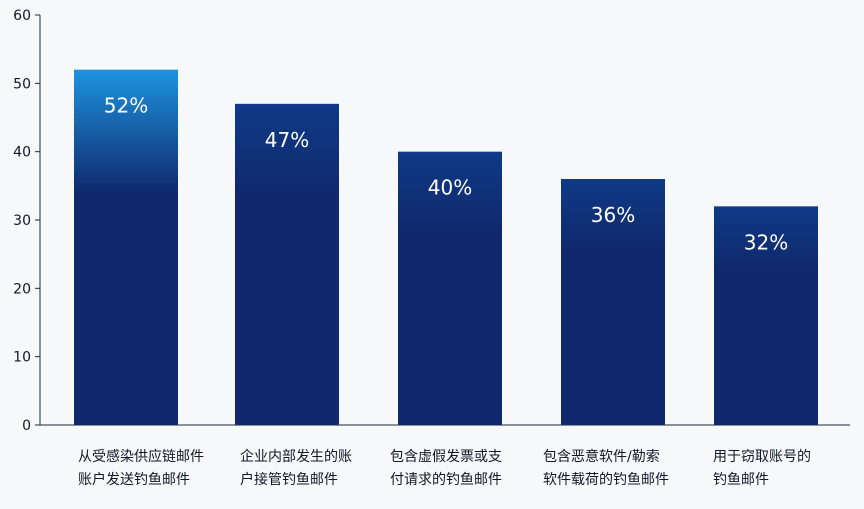  Describe the element at coordinates (446, 479) in the screenshot. I see `x-category-label-line: 付请求的钓鱼邮件` at that location.